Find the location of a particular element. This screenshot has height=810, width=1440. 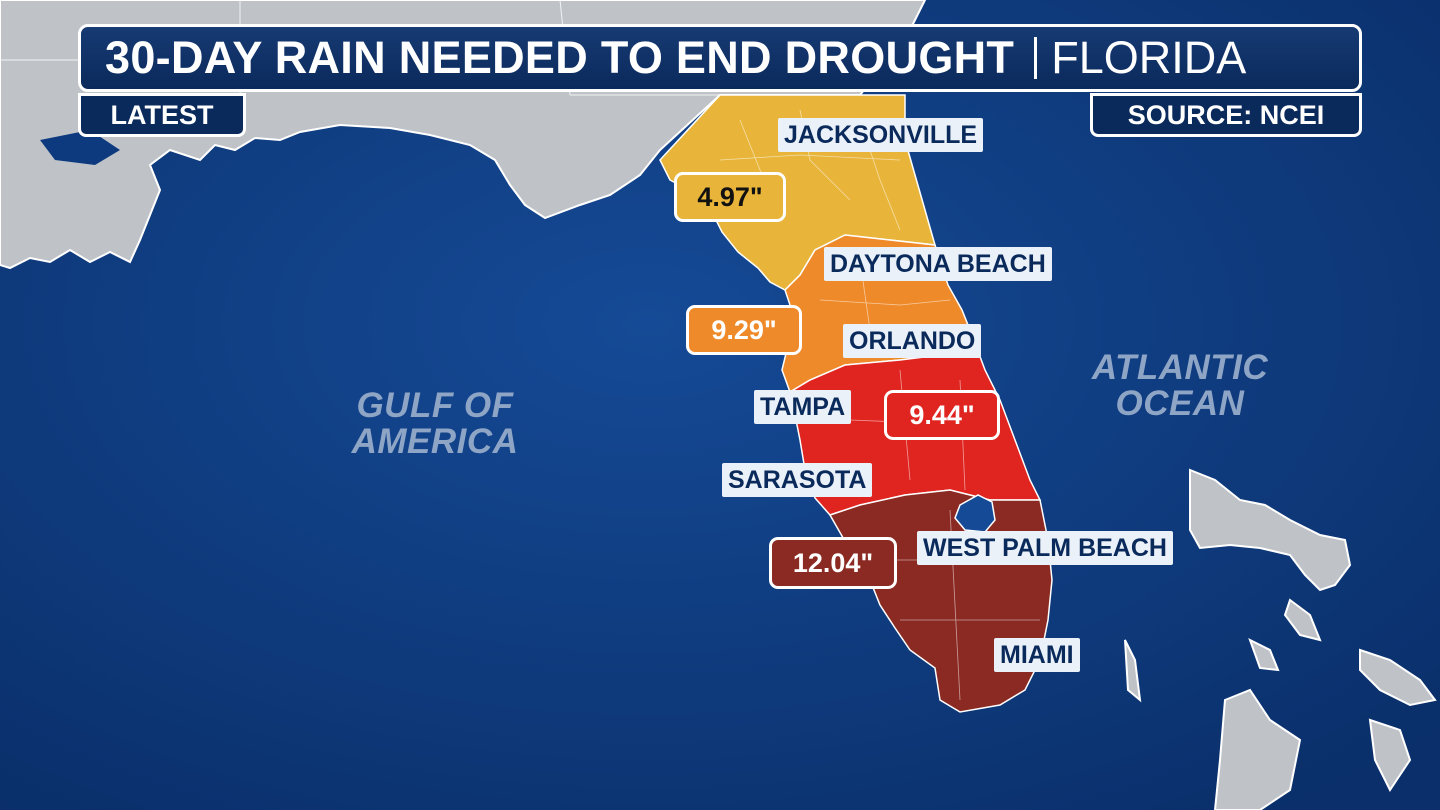

title-separator is located at coordinates (1036, 58).